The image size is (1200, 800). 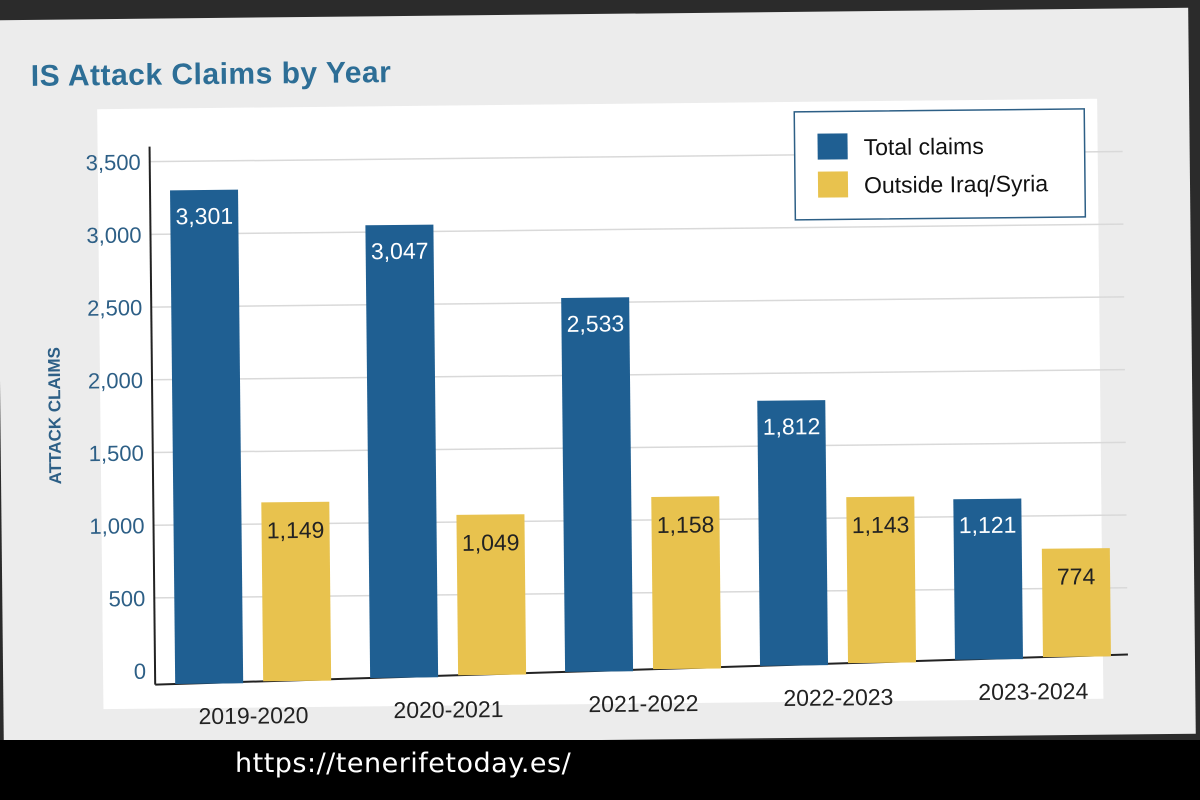 What do you see at coordinates (253, 715) in the screenshot?
I see `x-tick-label: 2019-2020` at bounding box center [253, 715].